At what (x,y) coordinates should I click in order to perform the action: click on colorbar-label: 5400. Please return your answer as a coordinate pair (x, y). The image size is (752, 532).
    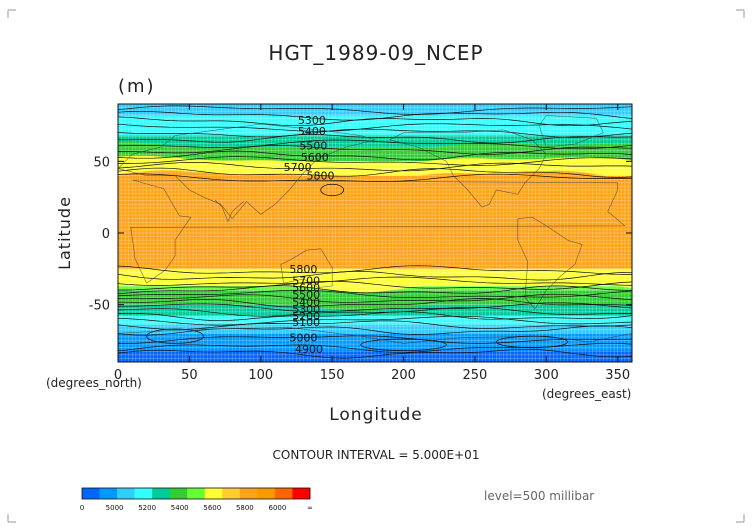
    Looking at the image, I should click on (180, 508).